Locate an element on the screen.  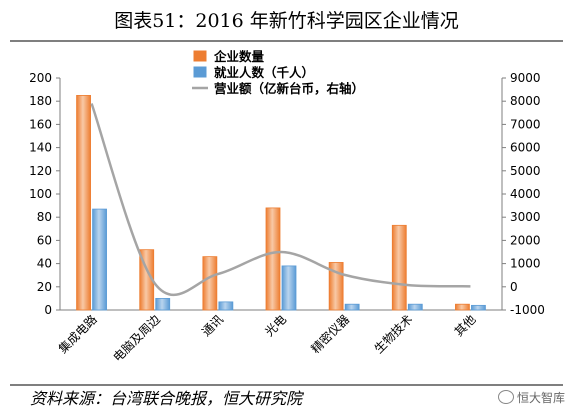
watermark: 恒大智库 is located at coordinates (531, 398).